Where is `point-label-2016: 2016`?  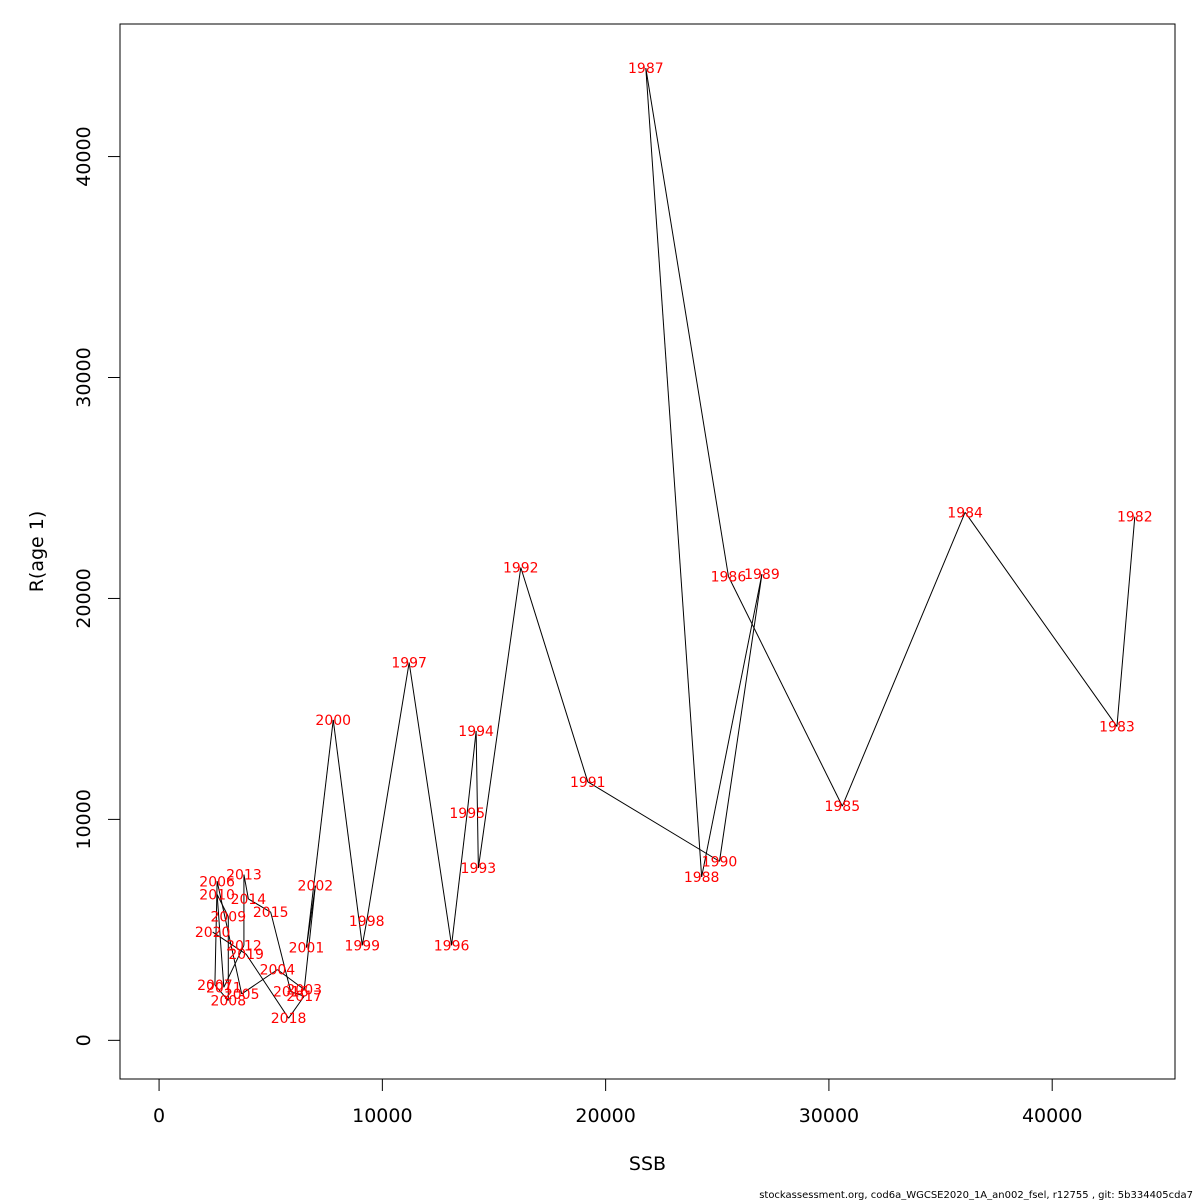 point-label-2016: 2016 is located at coordinates (291, 993).